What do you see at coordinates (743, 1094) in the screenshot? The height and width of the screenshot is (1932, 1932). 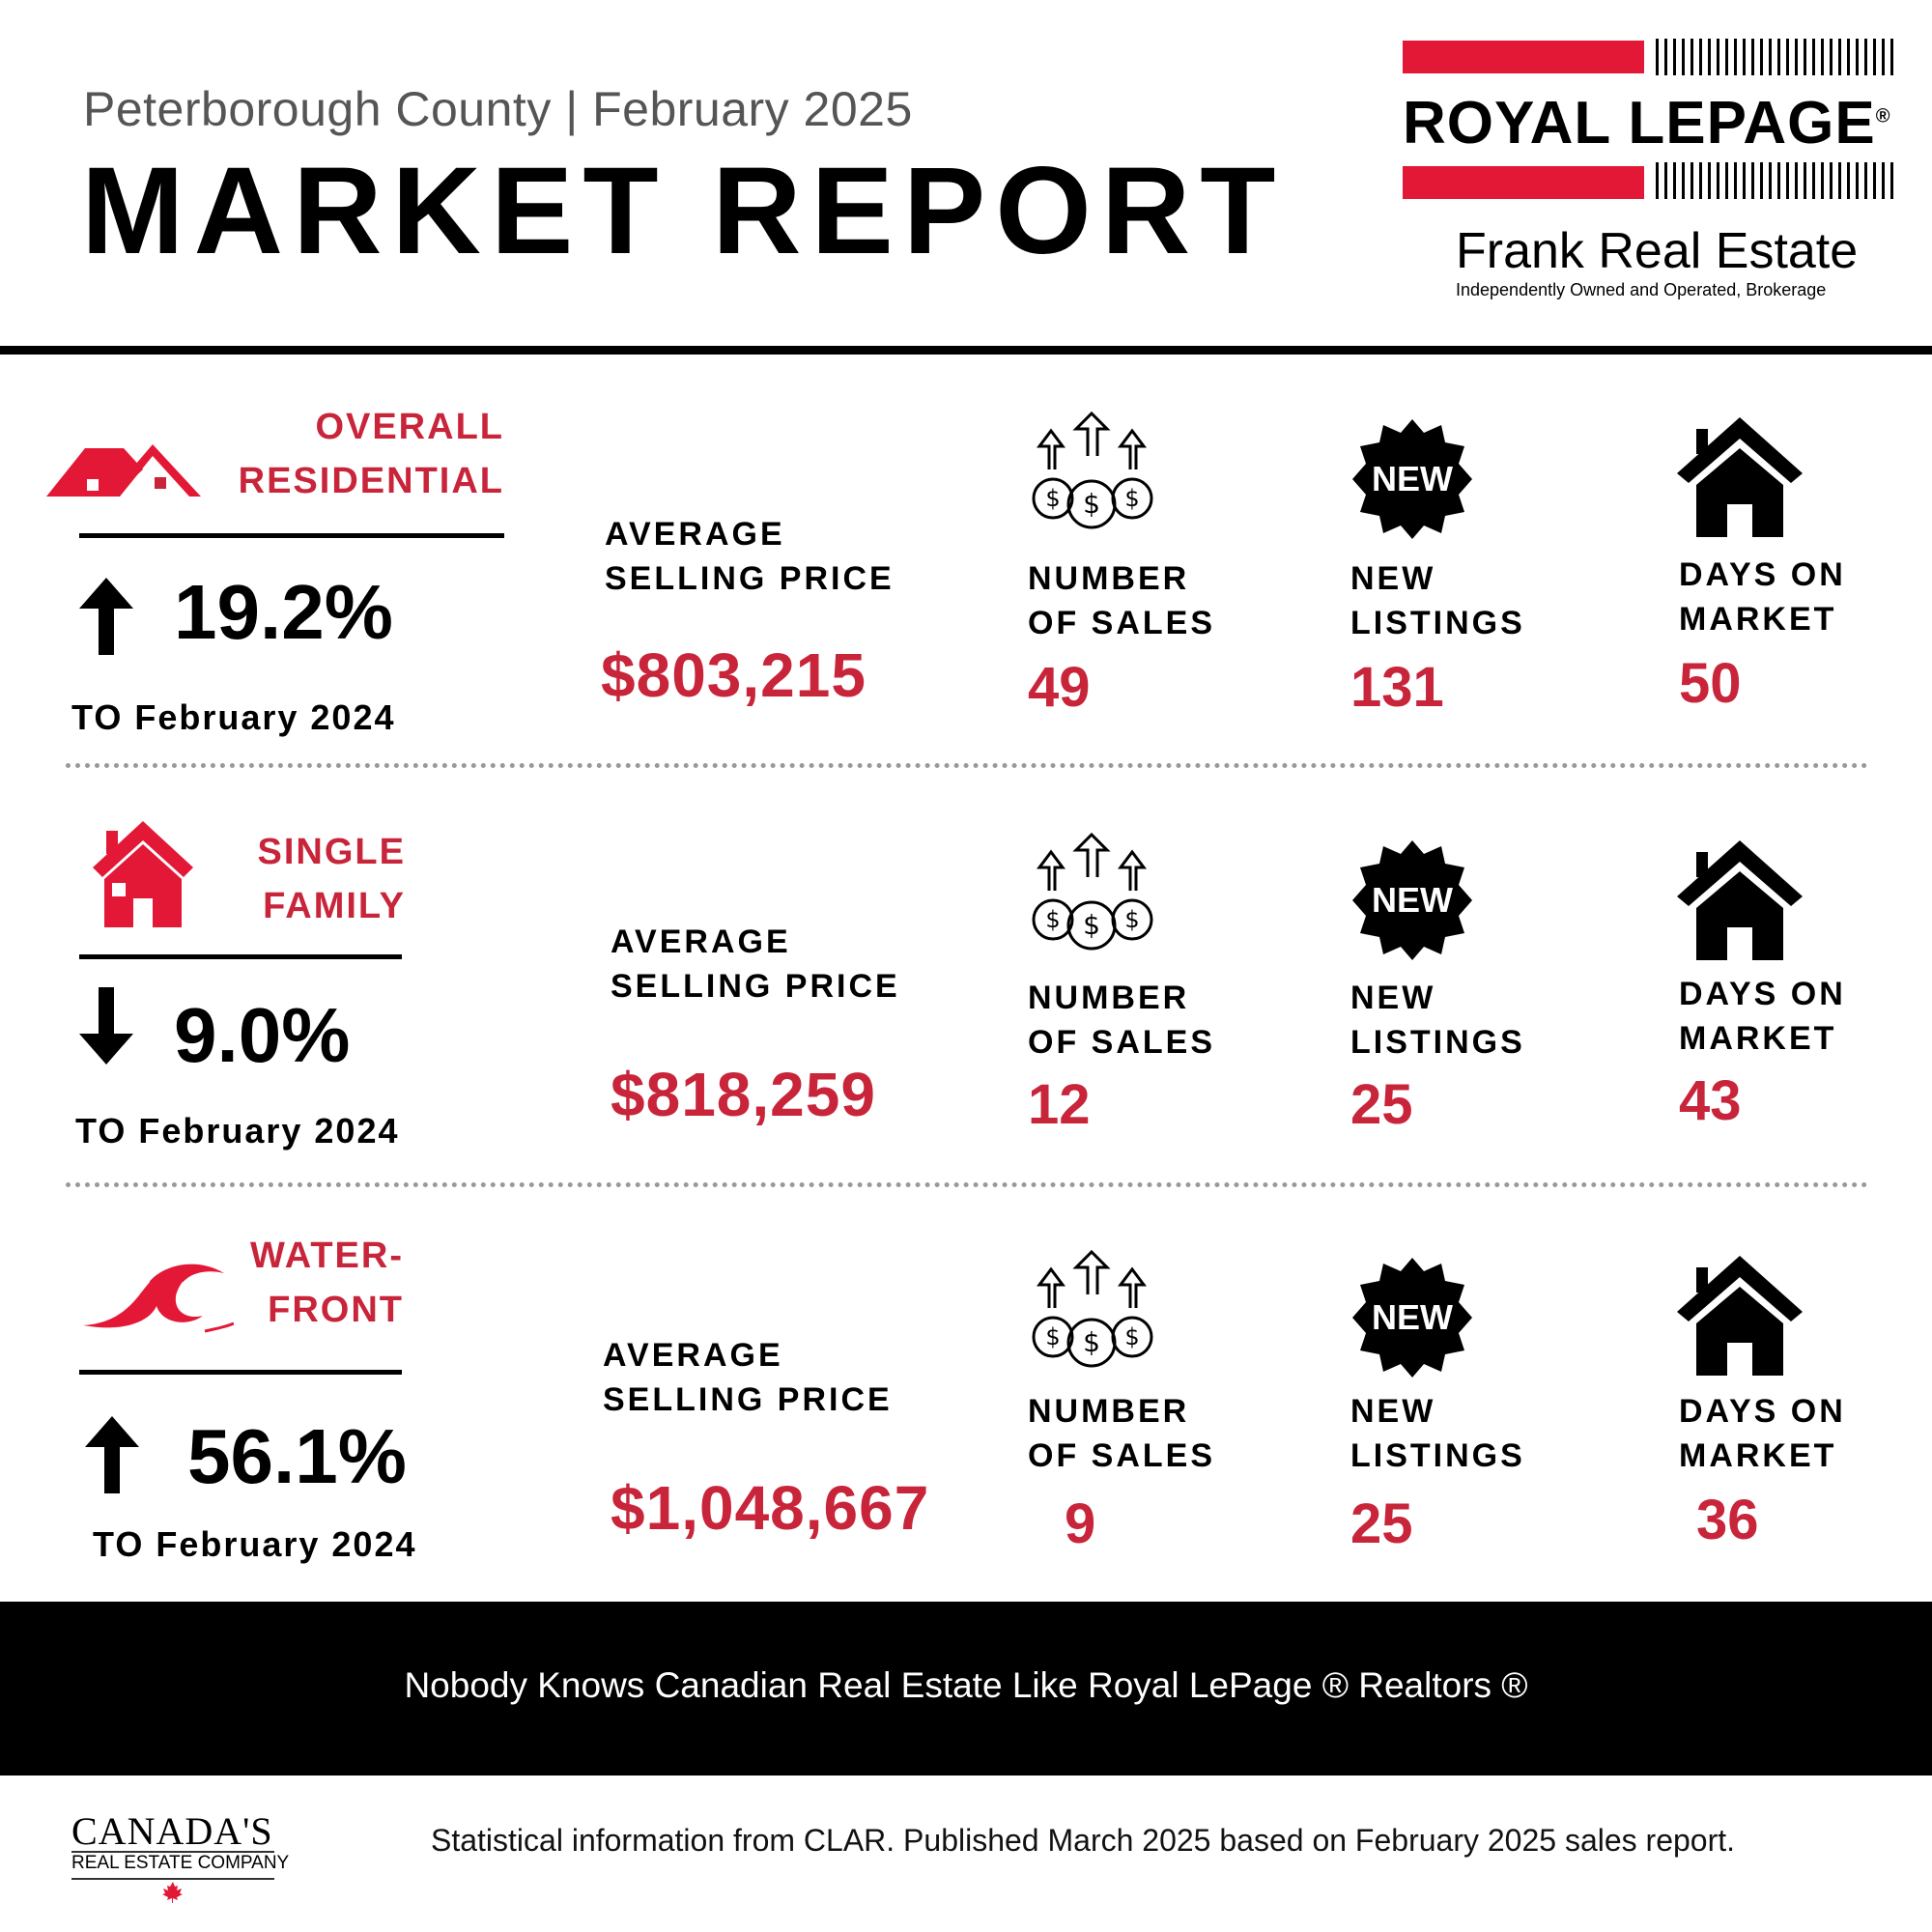 I see `avg-price-value: $818,259` at bounding box center [743, 1094].